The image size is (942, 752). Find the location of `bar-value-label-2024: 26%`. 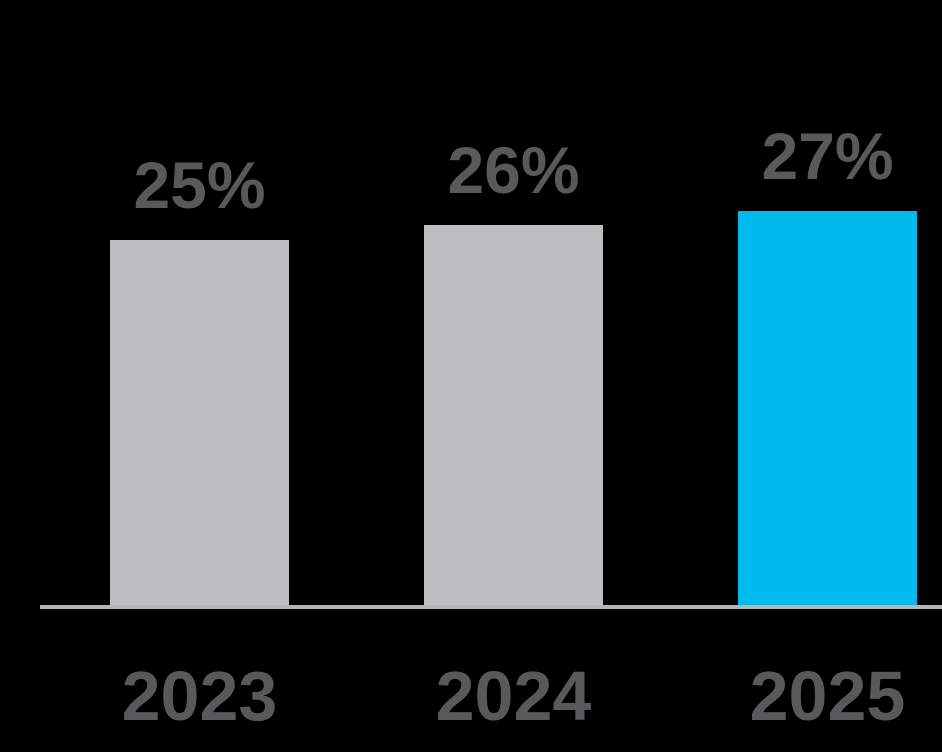

bar-value-label-2024: 26% is located at coordinates (513, 170).